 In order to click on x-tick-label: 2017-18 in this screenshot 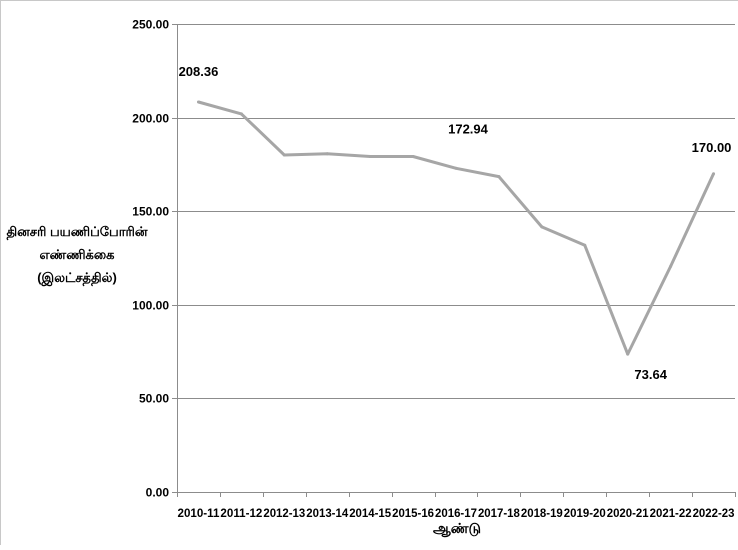, I will do `click(499, 514)`.